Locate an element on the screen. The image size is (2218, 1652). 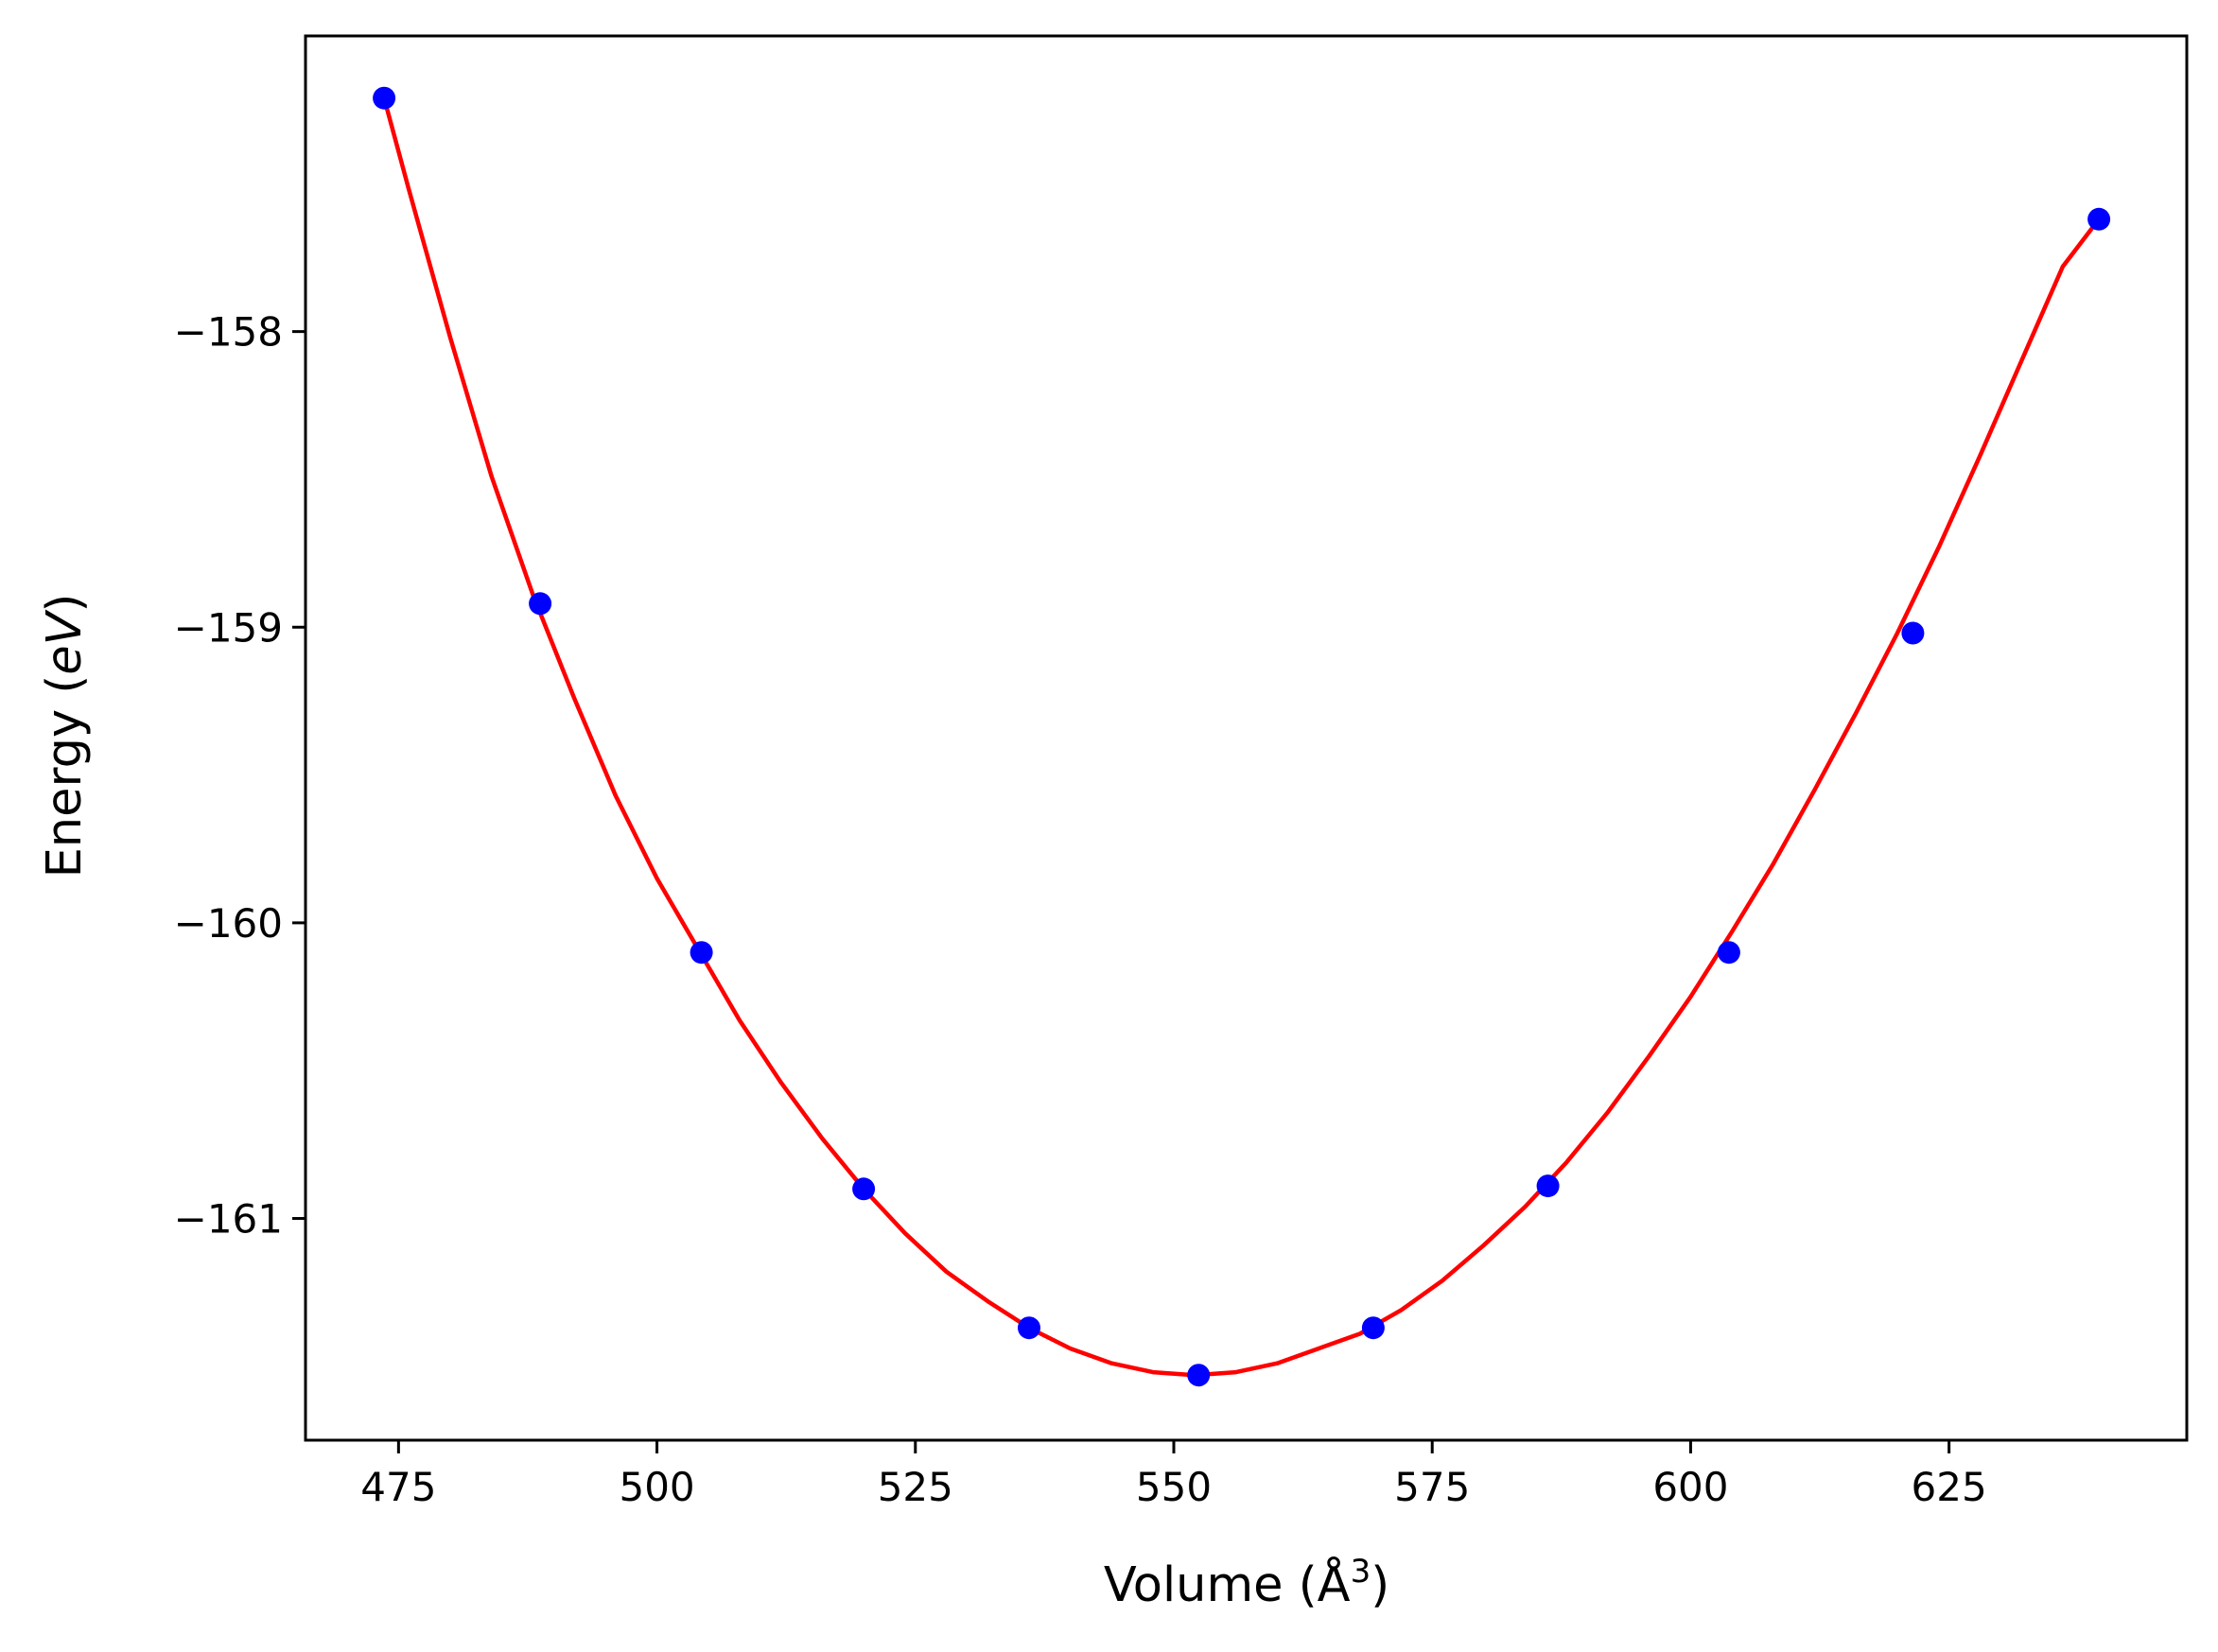
y-tick-label: −158 is located at coordinates (228, 332).